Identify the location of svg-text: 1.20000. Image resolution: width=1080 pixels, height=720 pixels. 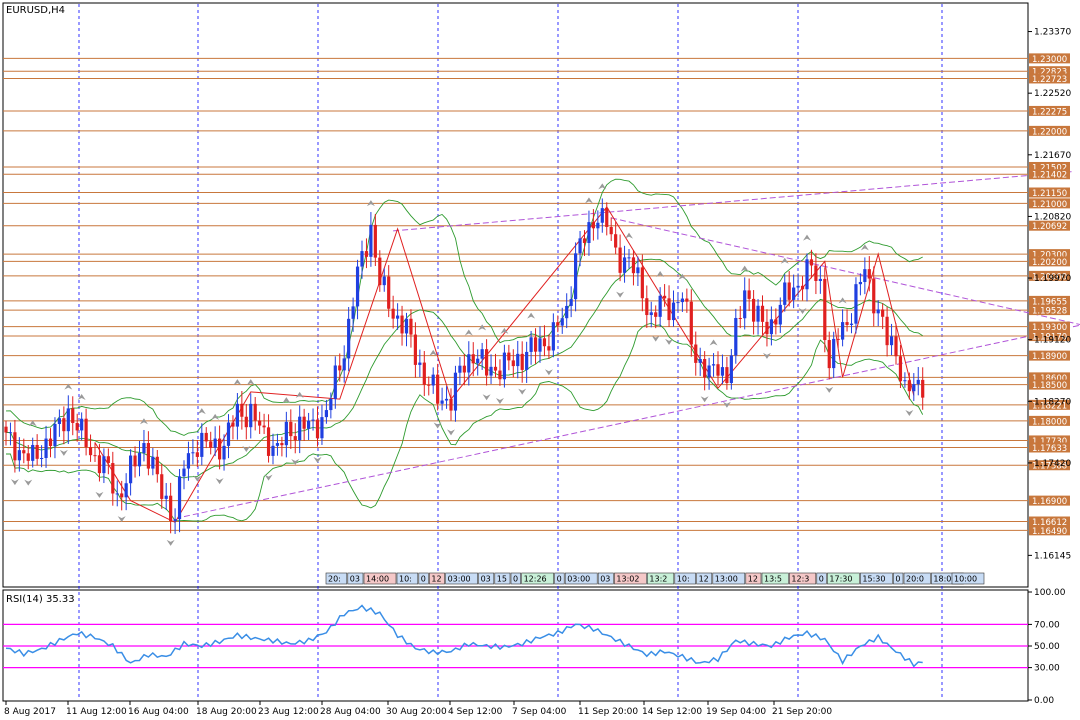
(1049, 277).